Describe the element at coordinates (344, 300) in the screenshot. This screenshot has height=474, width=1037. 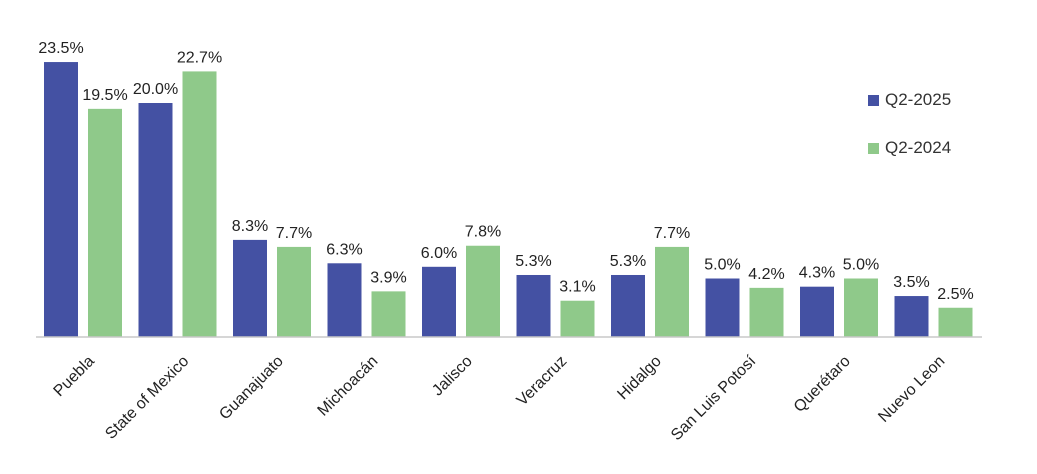
I see `bar-michoacan-q2-2025` at that location.